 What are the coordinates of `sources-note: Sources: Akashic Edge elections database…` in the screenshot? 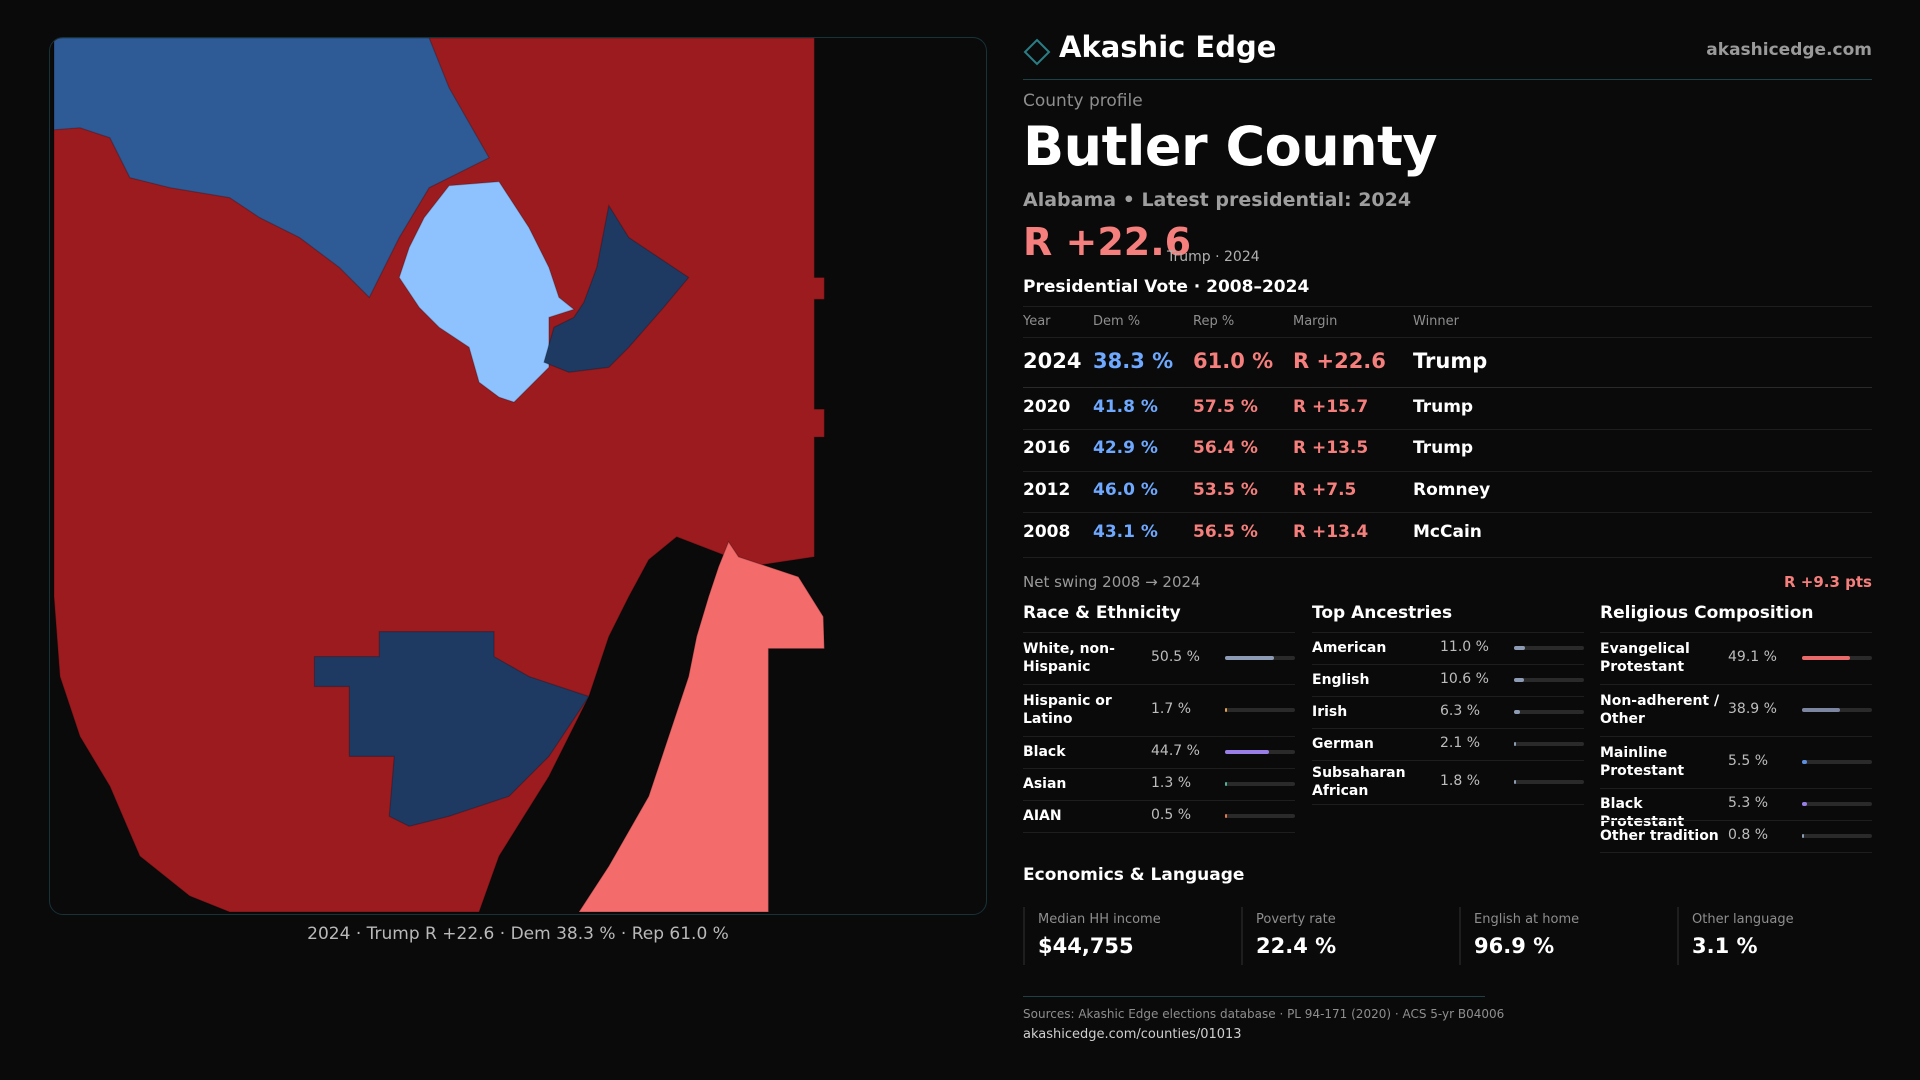 It's located at (1264, 1014).